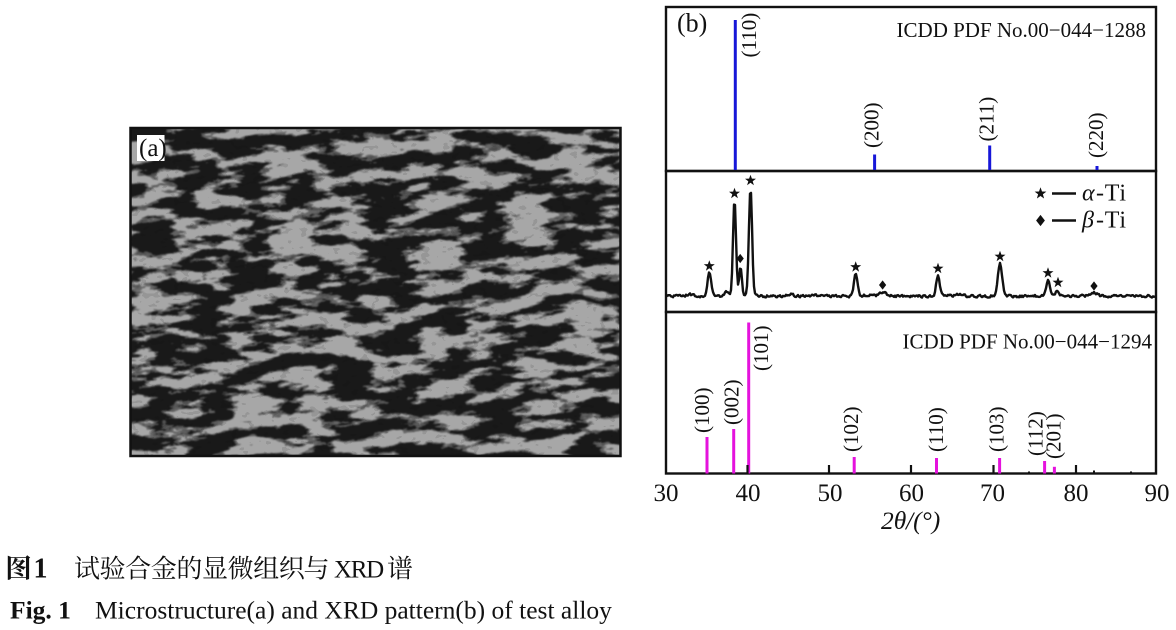 Image resolution: width=1176 pixels, height=630 pixels. Describe the element at coordinates (992, 493) in the screenshot. I see `svg-text: 70` at that location.